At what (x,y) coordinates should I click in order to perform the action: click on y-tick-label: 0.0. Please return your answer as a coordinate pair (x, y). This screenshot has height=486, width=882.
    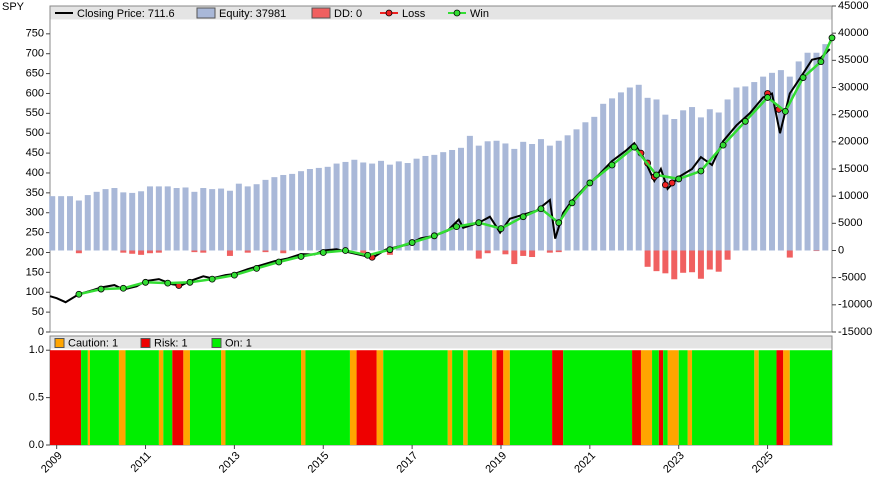
    Looking at the image, I should click on (36, 445).